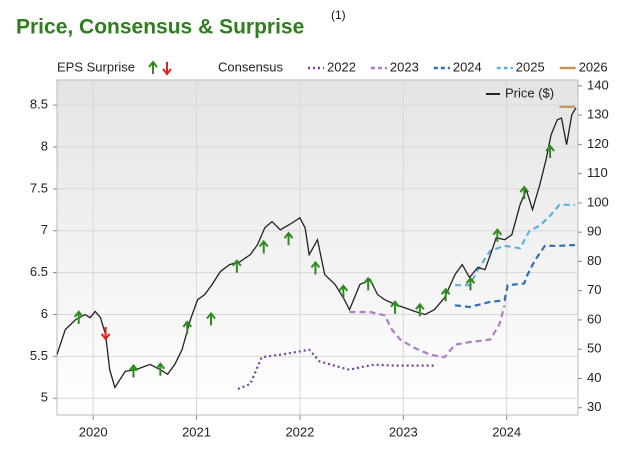  Describe the element at coordinates (404, 66) in the screenshot. I see `legend-label: 2023` at that location.